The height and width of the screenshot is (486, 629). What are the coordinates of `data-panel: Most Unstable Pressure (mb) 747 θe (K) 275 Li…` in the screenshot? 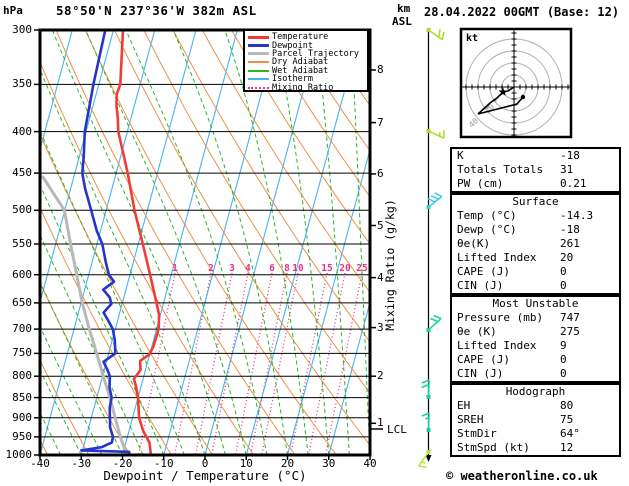 It's located at (535, 339).